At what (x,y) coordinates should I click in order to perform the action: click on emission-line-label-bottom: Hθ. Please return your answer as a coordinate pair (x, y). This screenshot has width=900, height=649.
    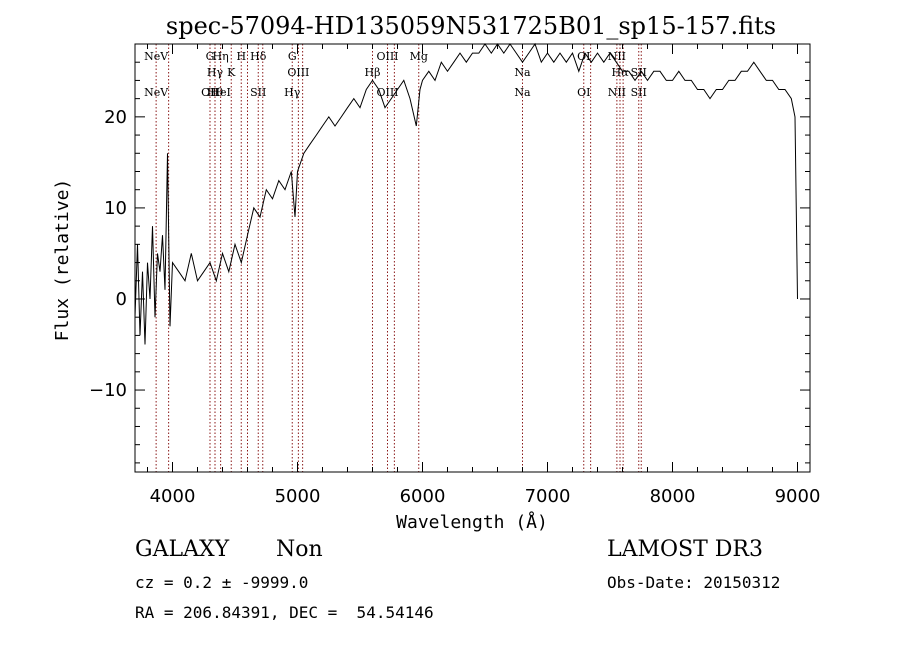
    Looking at the image, I should click on (215, 92).